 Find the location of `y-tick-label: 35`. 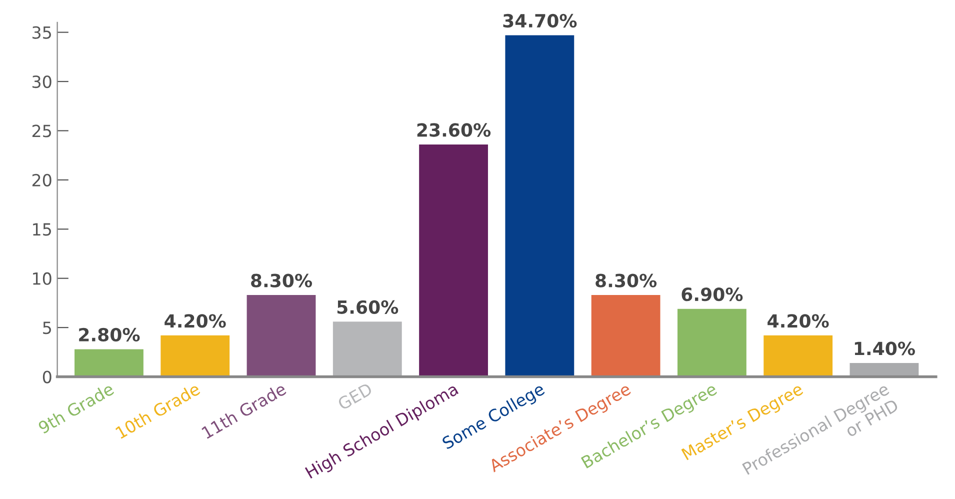

y-tick-label: 35 is located at coordinates (41, 32).